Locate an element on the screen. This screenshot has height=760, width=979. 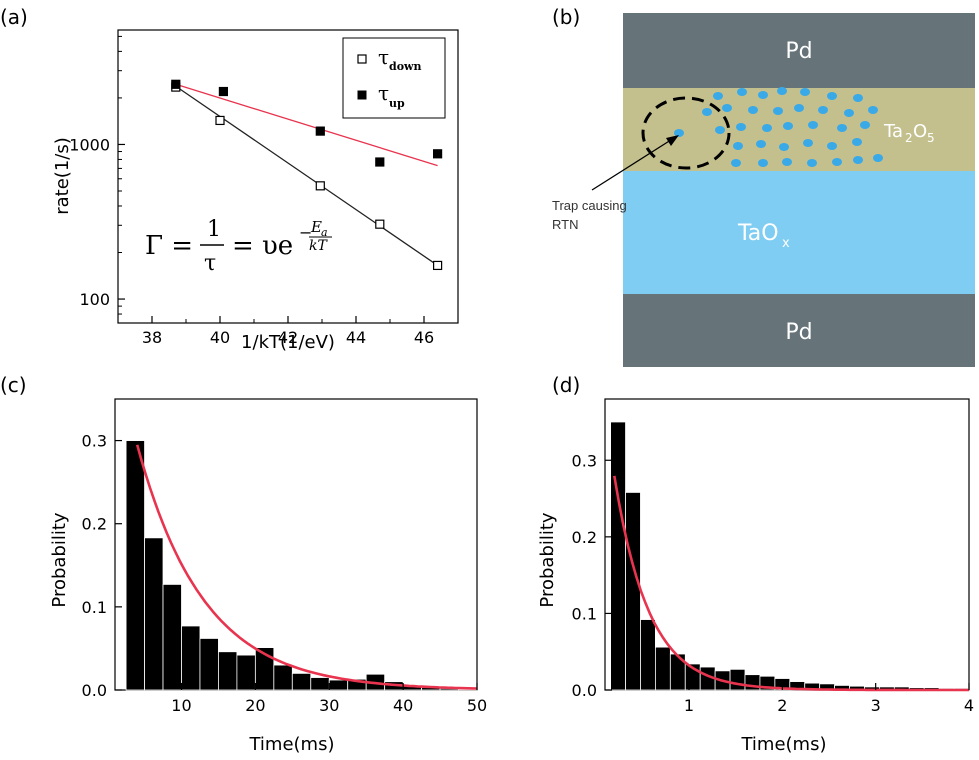
taox-label-sub: x is located at coordinates (786, 243).